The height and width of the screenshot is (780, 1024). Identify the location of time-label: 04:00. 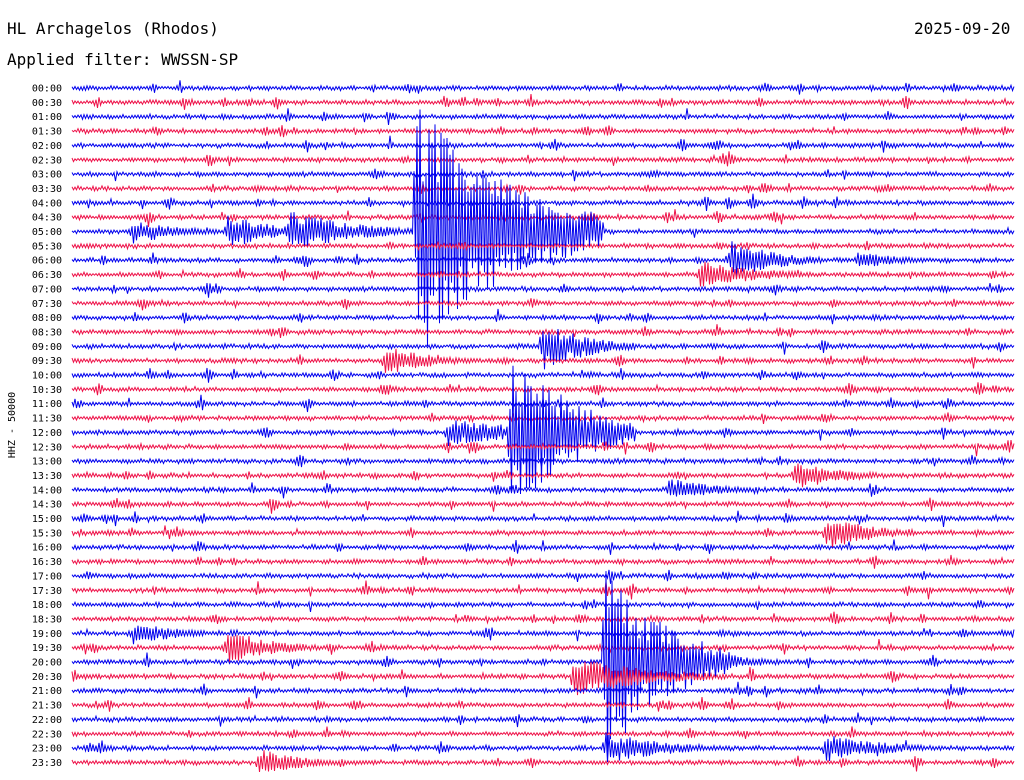
(47, 203).